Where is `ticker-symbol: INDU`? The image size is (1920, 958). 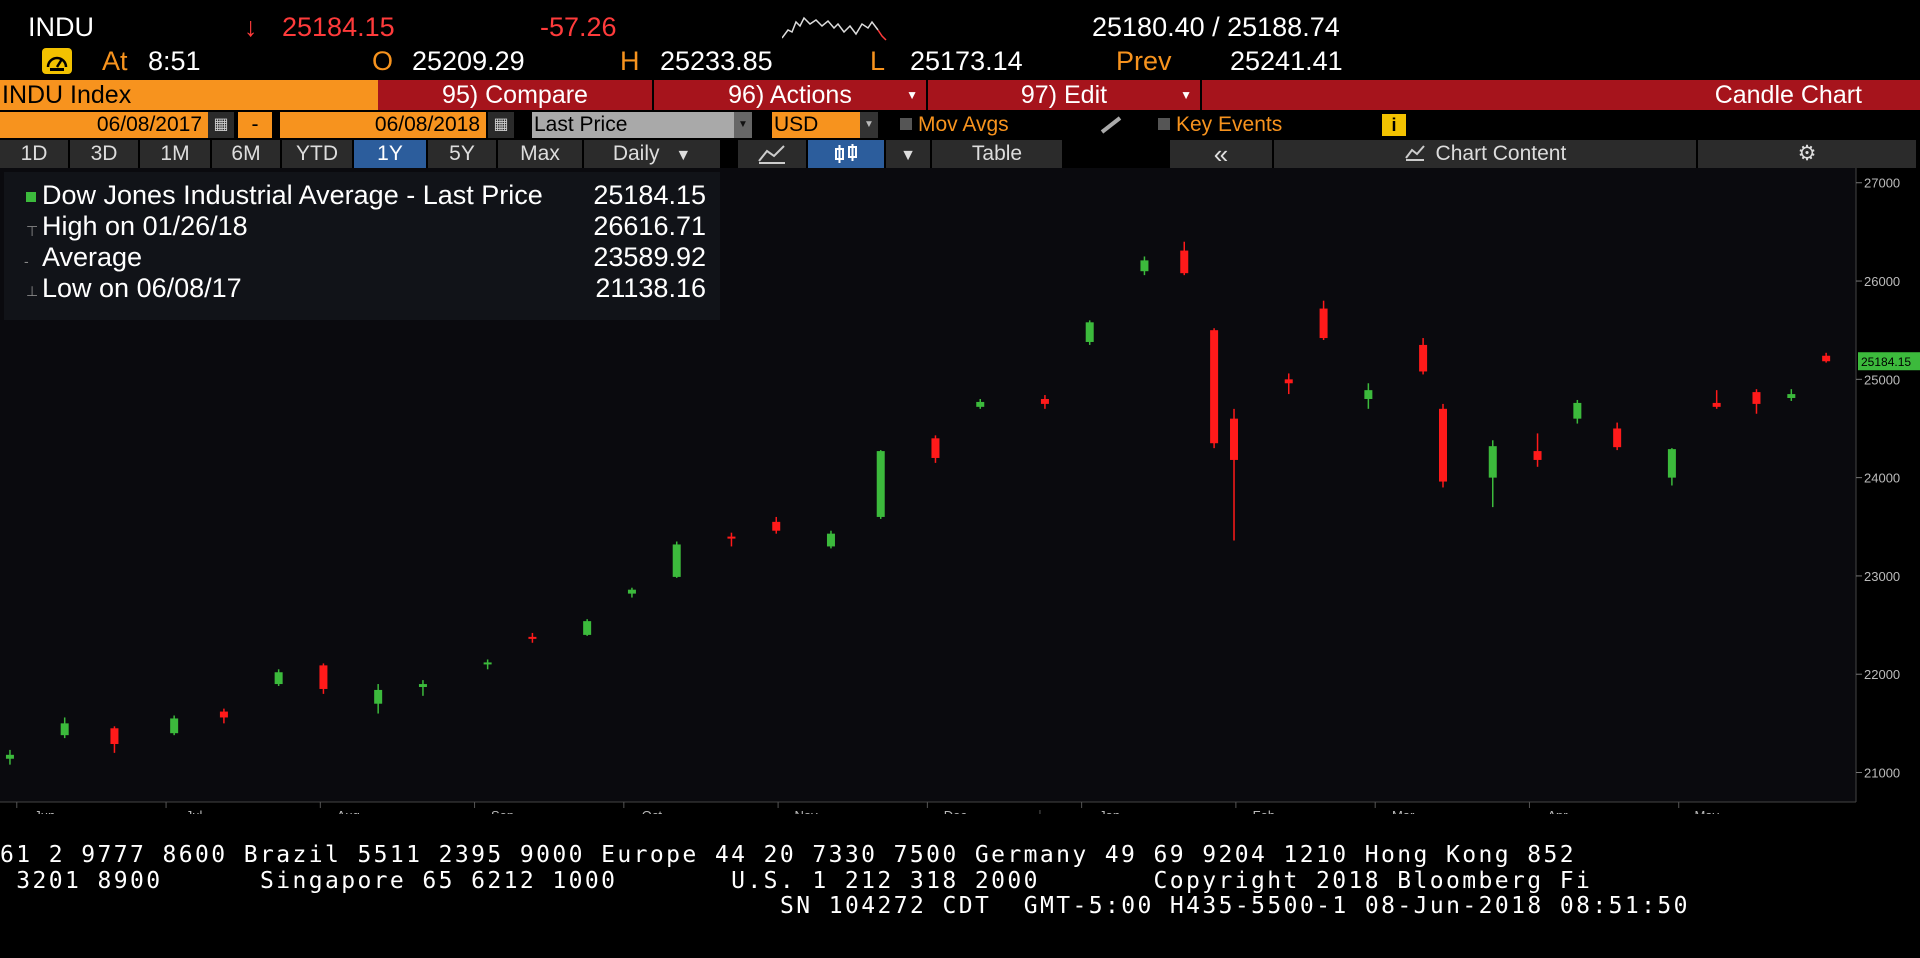
ticker-symbol: INDU is located at coordinates (61, 27).